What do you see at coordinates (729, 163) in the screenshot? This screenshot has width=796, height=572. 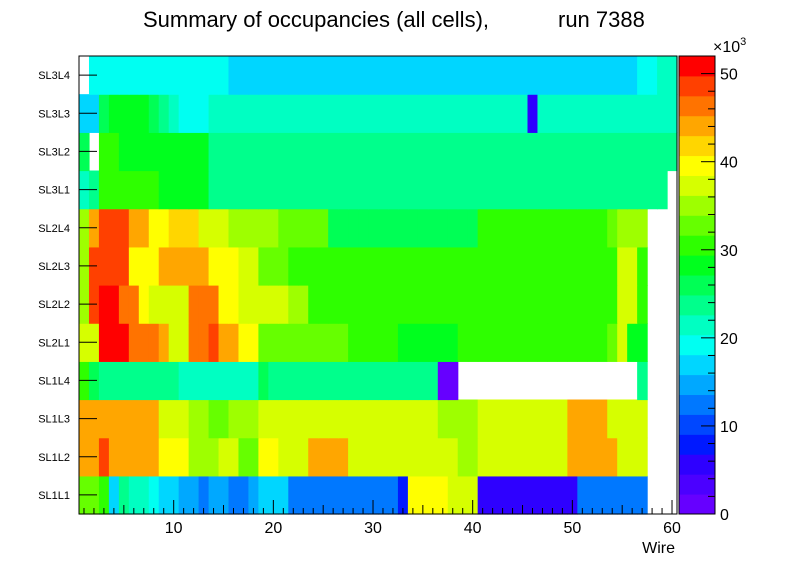 I see `z-tick-label: 40` at bounding box center [729, 163].